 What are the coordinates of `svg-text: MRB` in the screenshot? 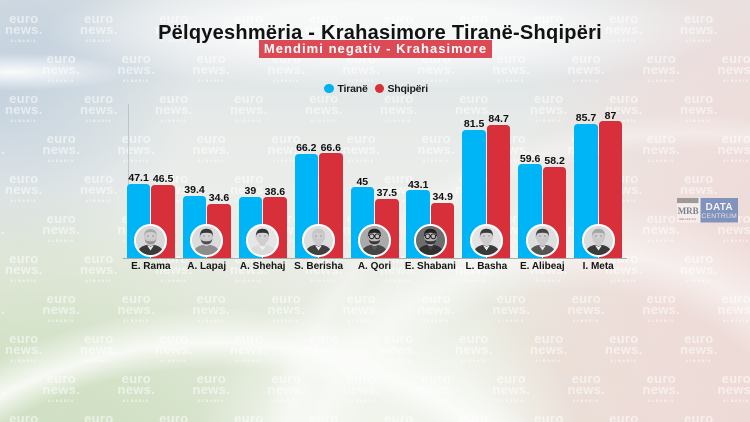 It's located at (688, 211).